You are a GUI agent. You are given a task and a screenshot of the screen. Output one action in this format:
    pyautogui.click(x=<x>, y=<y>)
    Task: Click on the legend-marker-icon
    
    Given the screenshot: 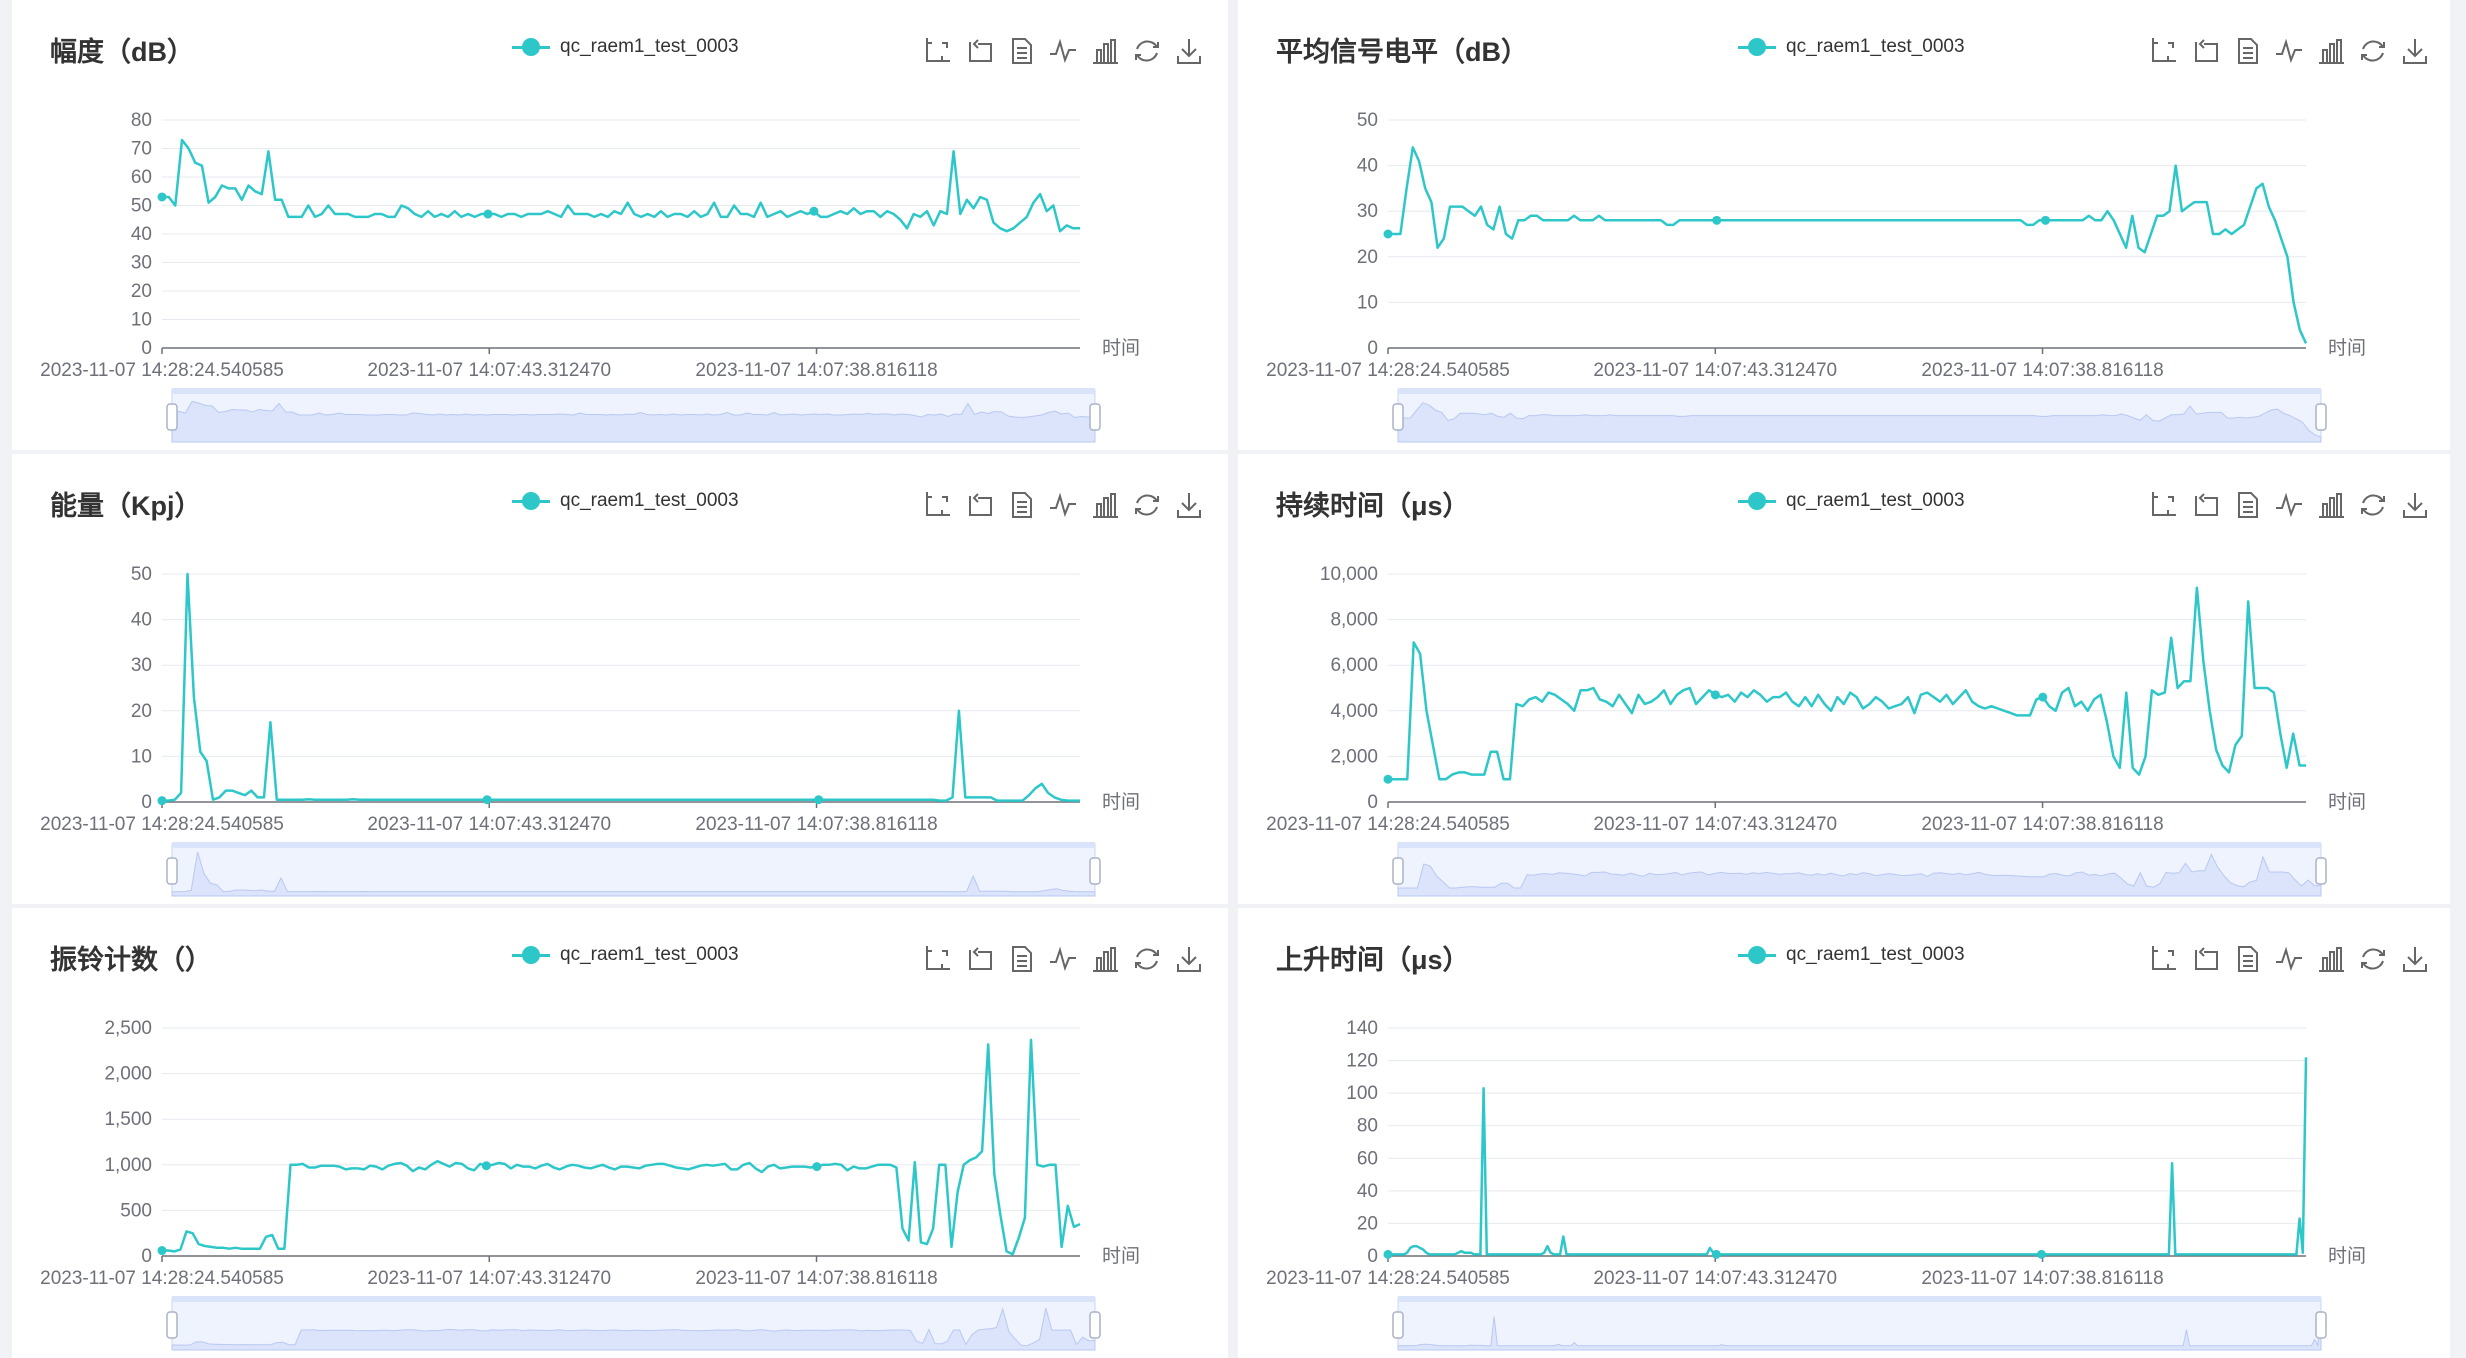 What is the action you would take?
    pyautogui.click(x=1757, y=47)
    